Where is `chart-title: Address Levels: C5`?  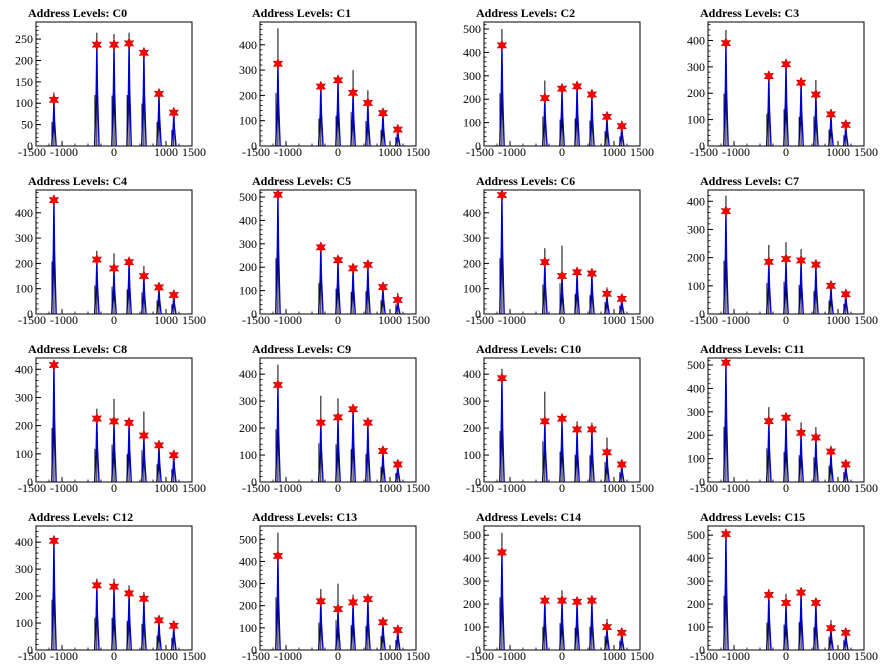
chart-title: Address Levels: C5 is located at coordinates (302, 181).